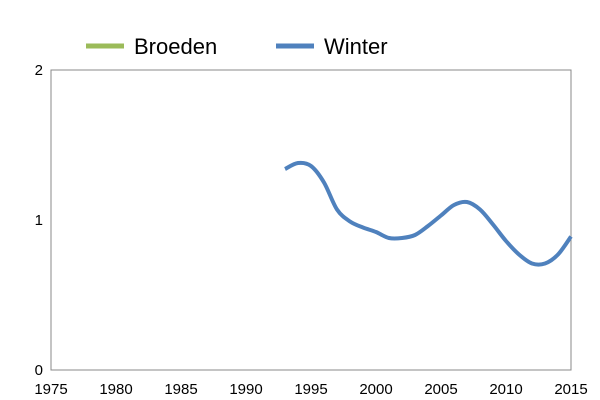 The width and height of the screenshot is (600, 400). Describe the element at coordinates (505, 389) in the screenshot. I see `x-tick-label: 2010` at that location.